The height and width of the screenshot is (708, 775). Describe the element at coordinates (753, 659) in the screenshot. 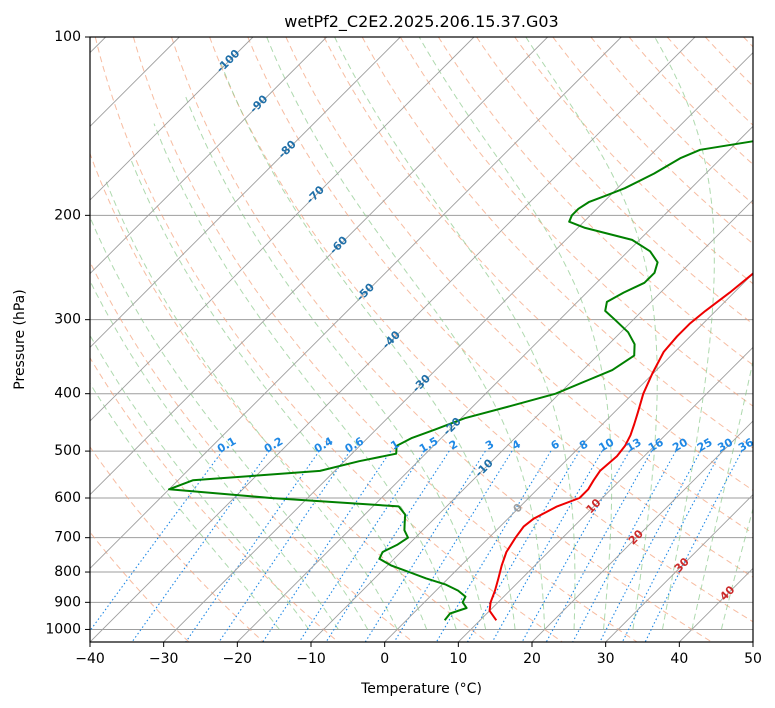

I see `x-tick-label: 50` at that location.